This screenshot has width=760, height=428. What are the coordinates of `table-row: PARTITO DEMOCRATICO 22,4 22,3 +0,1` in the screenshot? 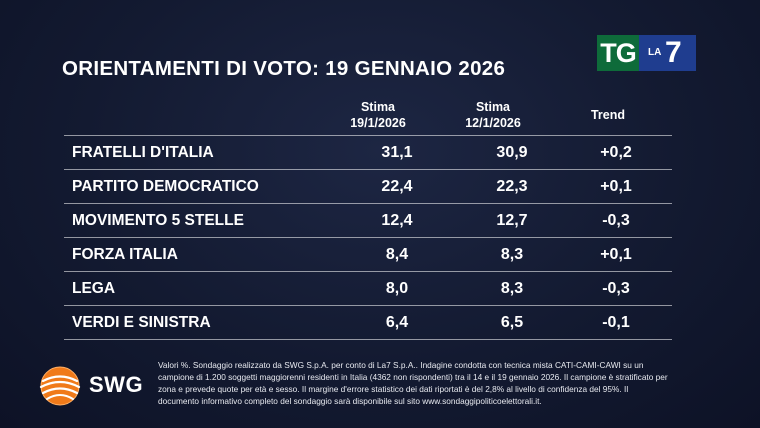 It's located at (368, 187).